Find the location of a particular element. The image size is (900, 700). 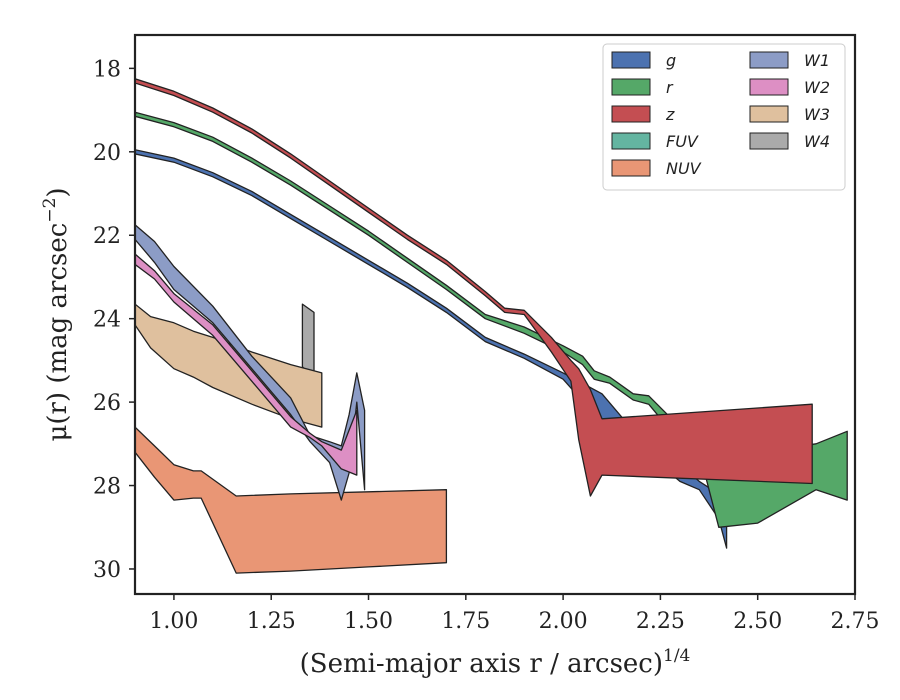

y-tick-label: 30 is located at coordinates (107, 570).